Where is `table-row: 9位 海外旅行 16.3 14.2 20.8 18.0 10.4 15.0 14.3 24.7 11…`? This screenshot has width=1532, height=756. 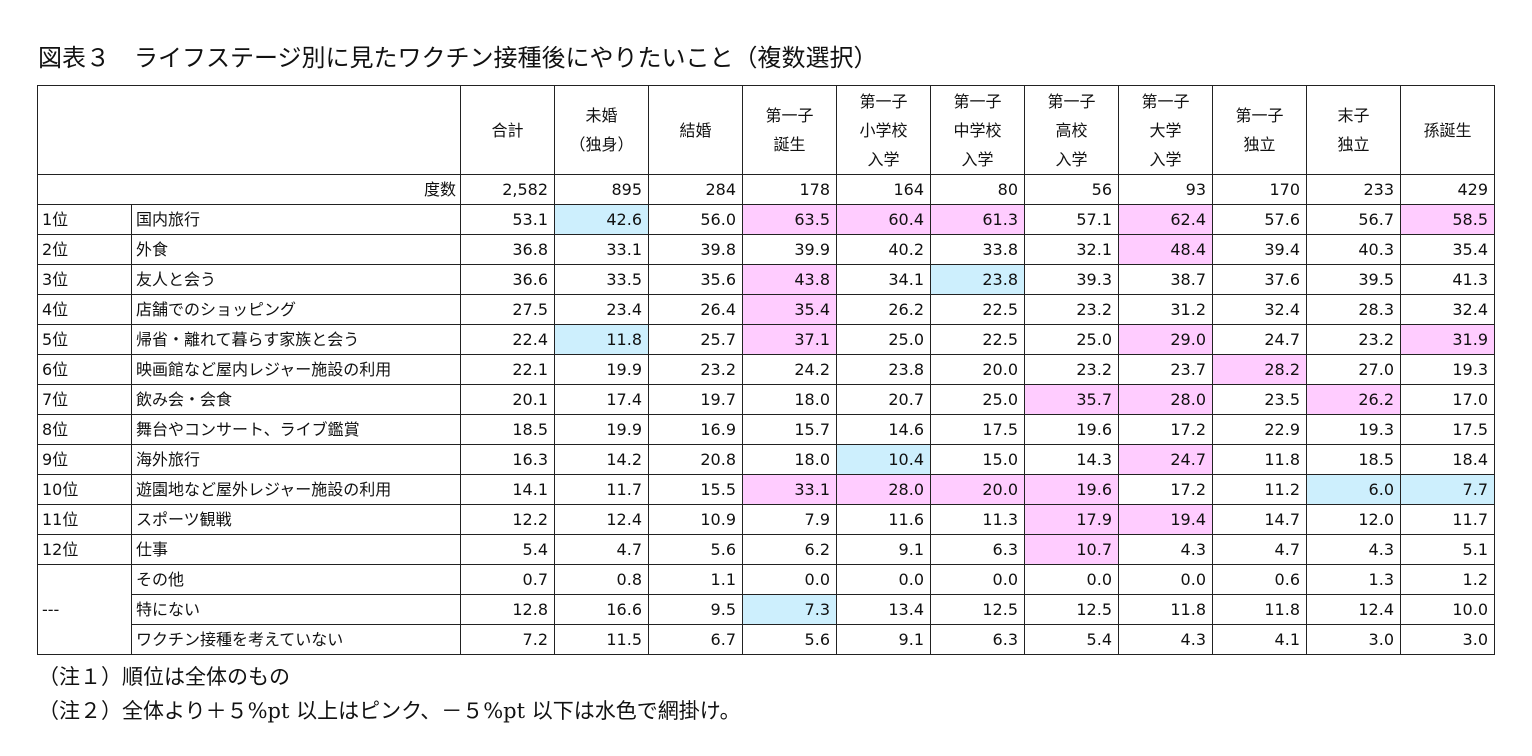 table-row: 9位 海外旅行 16.3 14.2 20.8 18.0 10.4 15.0 14.3 24.7 11… is located at coordinates (766, 459).